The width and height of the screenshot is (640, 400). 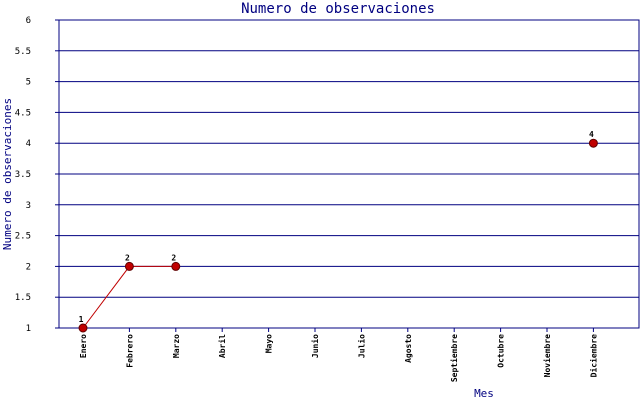 I want to click on x-tick-label: Enero, so click(x=83, y=346).